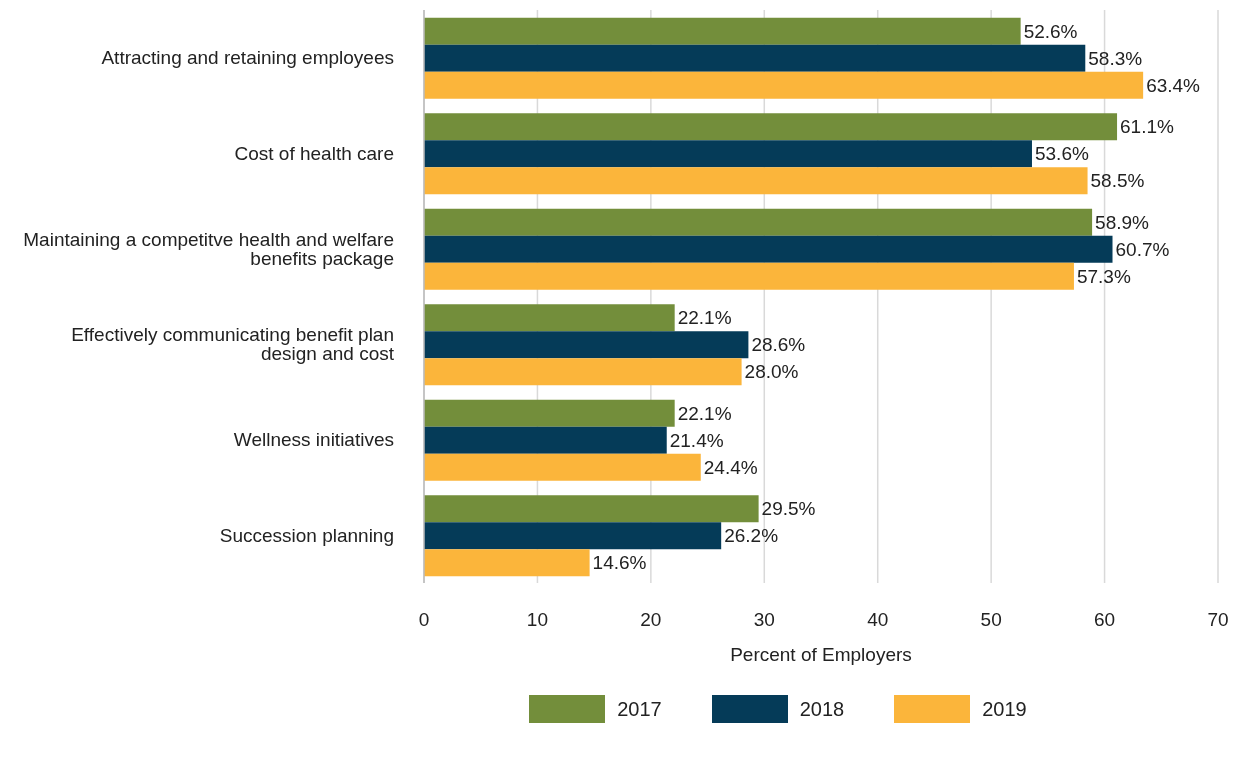 Image resolution: width=1247 pixels, height=759 pixels. Describe the element at coordinates (730, 467) in the screenshot. I see `data-label: 24.4%` at that location.